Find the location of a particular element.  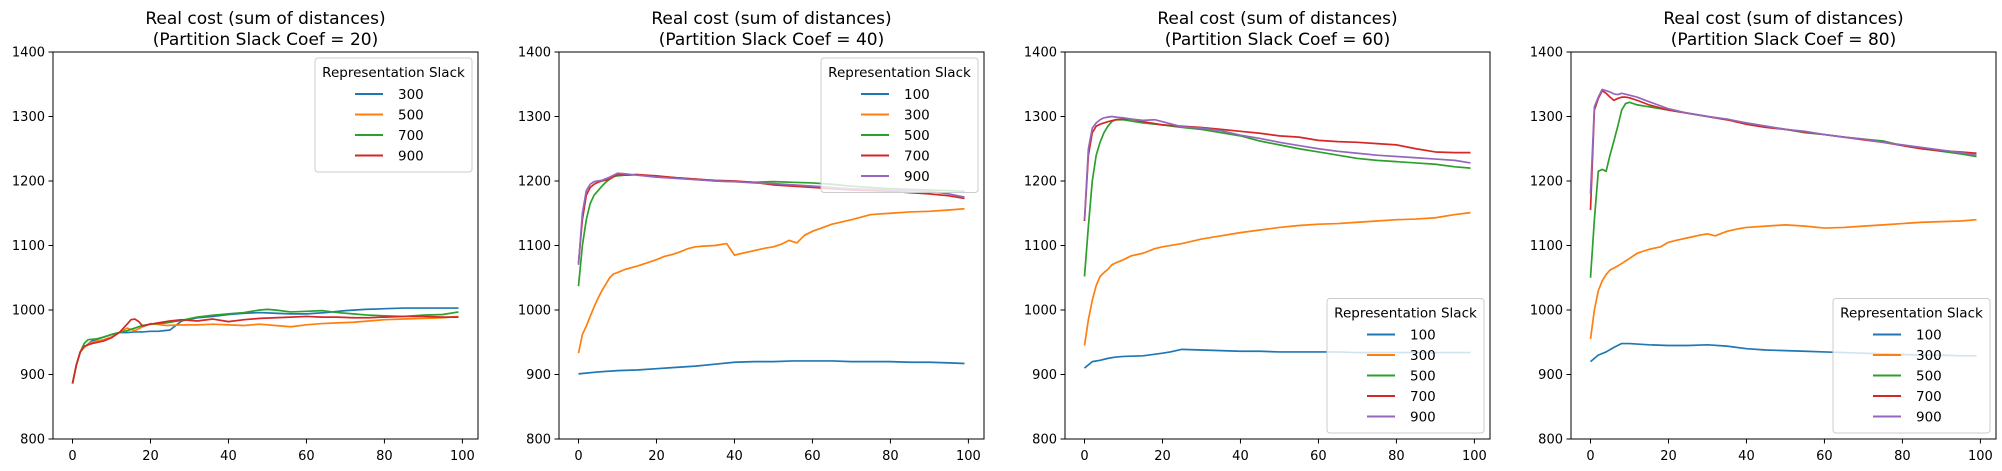

legend: Representation Slack 300 500 700 900 is located at coordinates (393, 115).